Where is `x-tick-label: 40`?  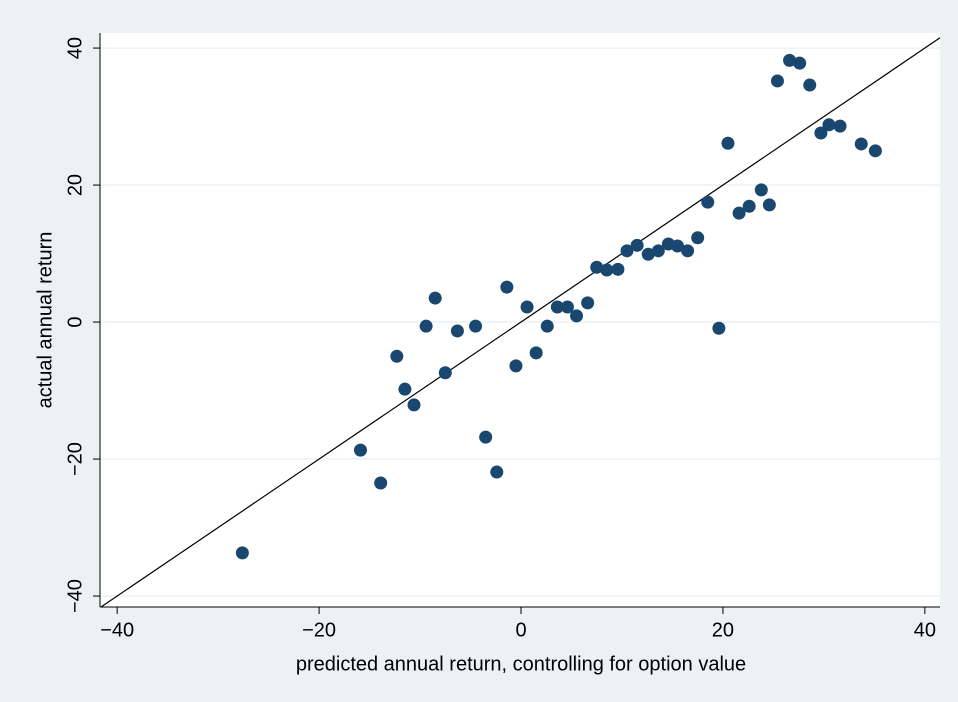
x-tick-label: 40 is located at coordinates (925, 630).